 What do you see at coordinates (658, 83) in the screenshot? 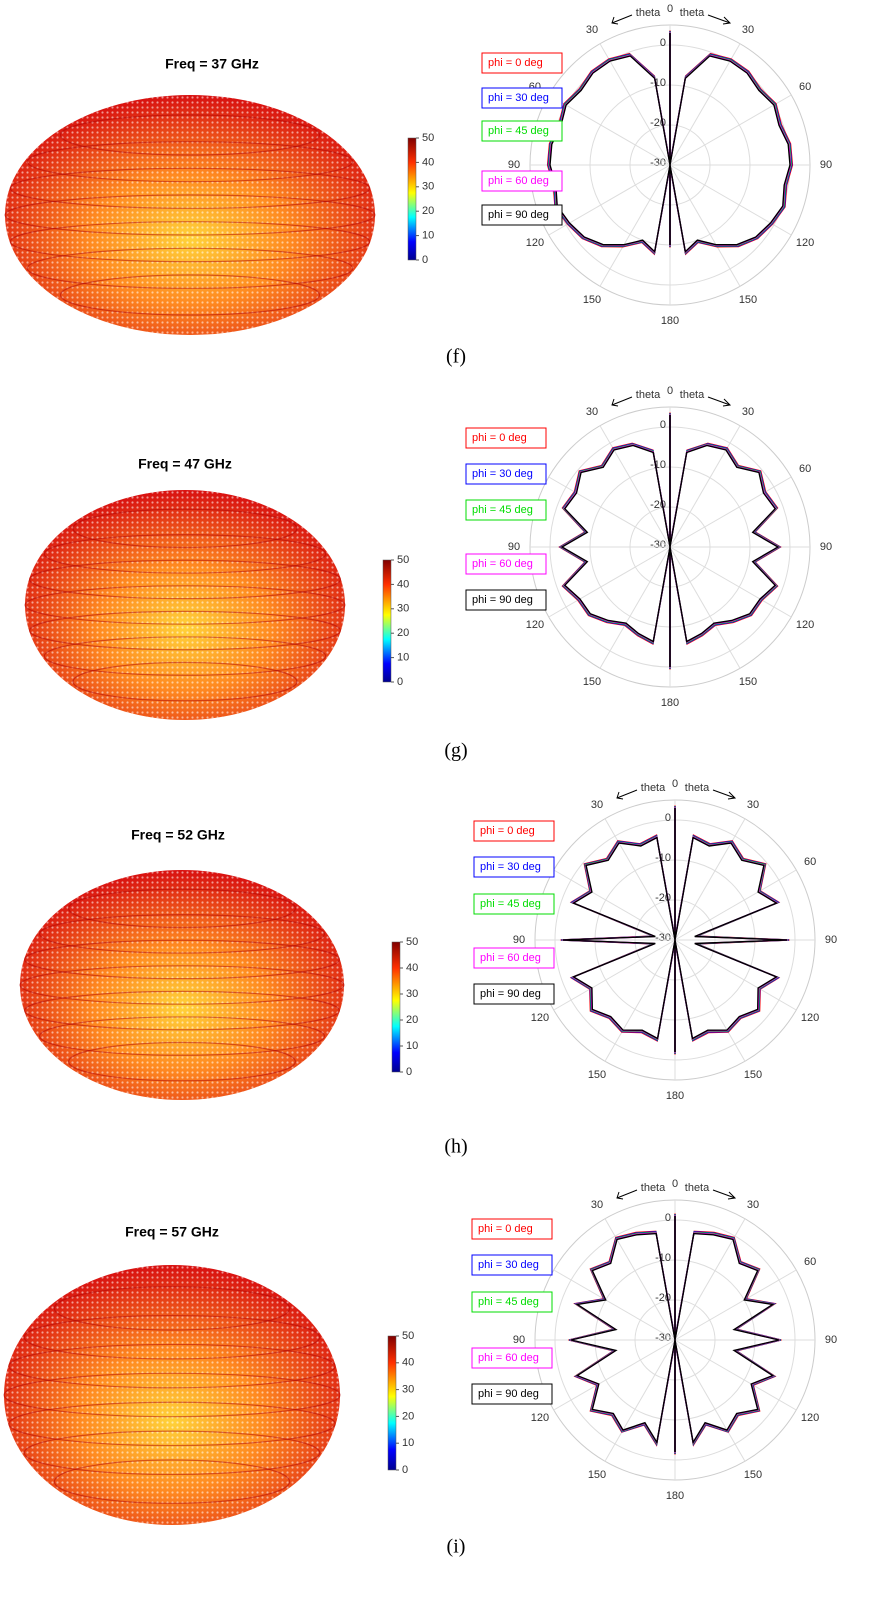
I see `radial-tick-label: -10` at bounding box center [658, 83].